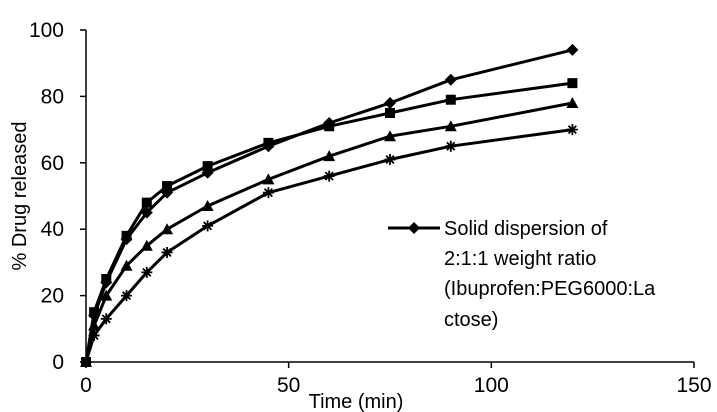 The image size is (717, 412). Describe the element at coordinates (520, 259) in the screenshot. I see `legend-text-line-2: 2:1:1 weight ratio` at that location.